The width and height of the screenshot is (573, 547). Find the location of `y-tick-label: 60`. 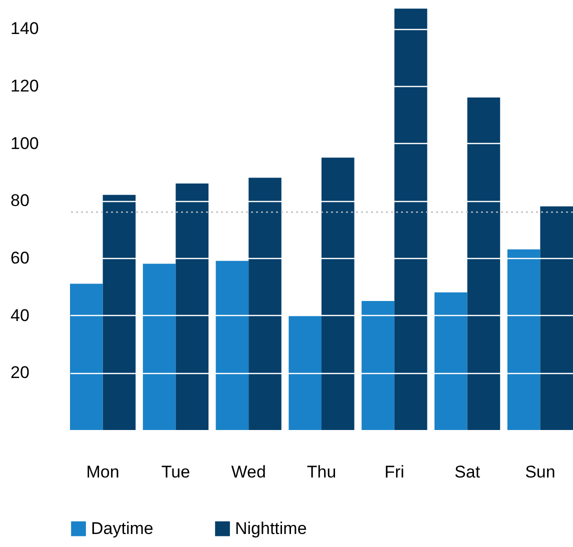

y-tick-label: 60 is located at coordinates (20, 258).